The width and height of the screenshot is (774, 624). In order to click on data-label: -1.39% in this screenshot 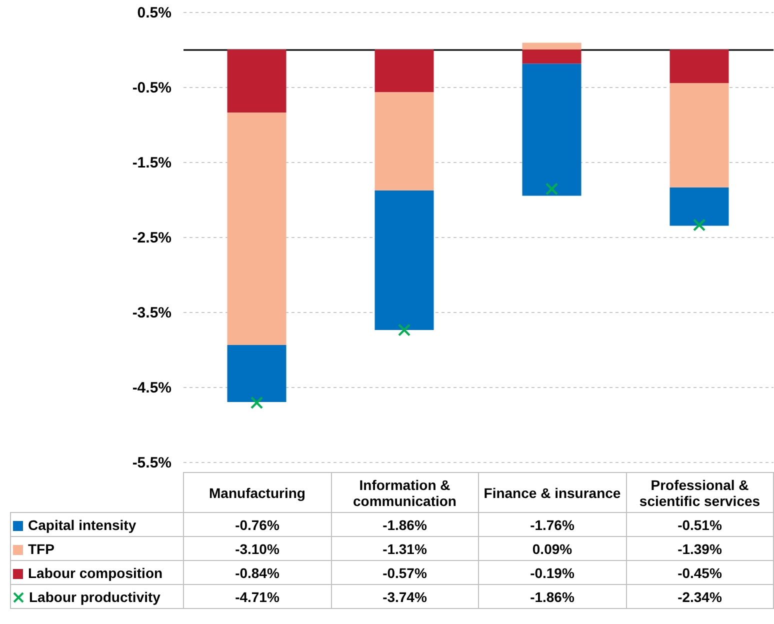, I will do `click(700, 548)`.